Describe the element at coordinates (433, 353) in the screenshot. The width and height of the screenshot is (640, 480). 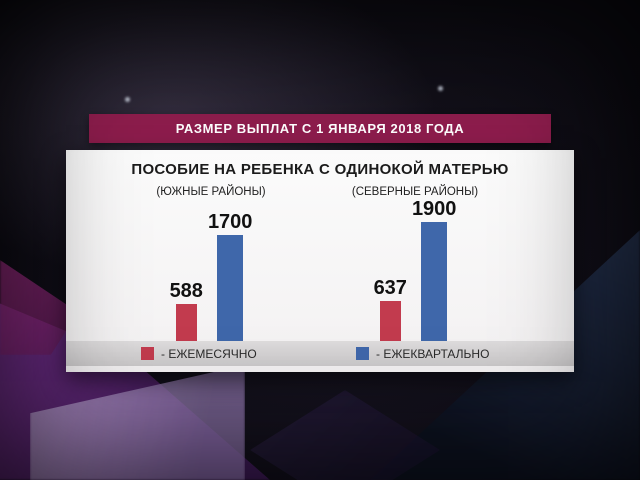
I see `legend-label-quarterly: - ЕЖЕКВАРТАЛЬНО` at that location.